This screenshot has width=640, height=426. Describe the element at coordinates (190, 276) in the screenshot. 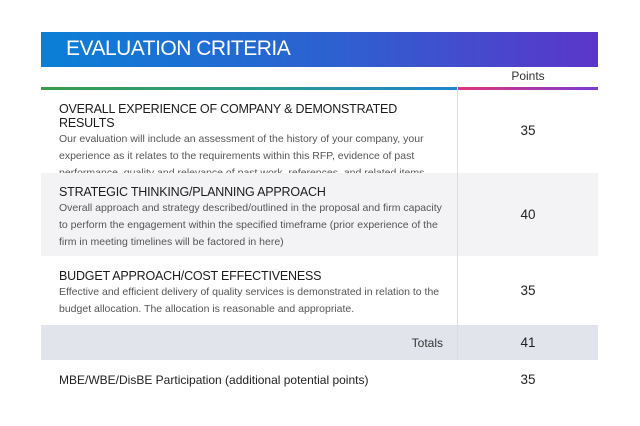

I see `criteria-title: BUDGET APPROACH/COST EFFECTIVENESS` at that location.